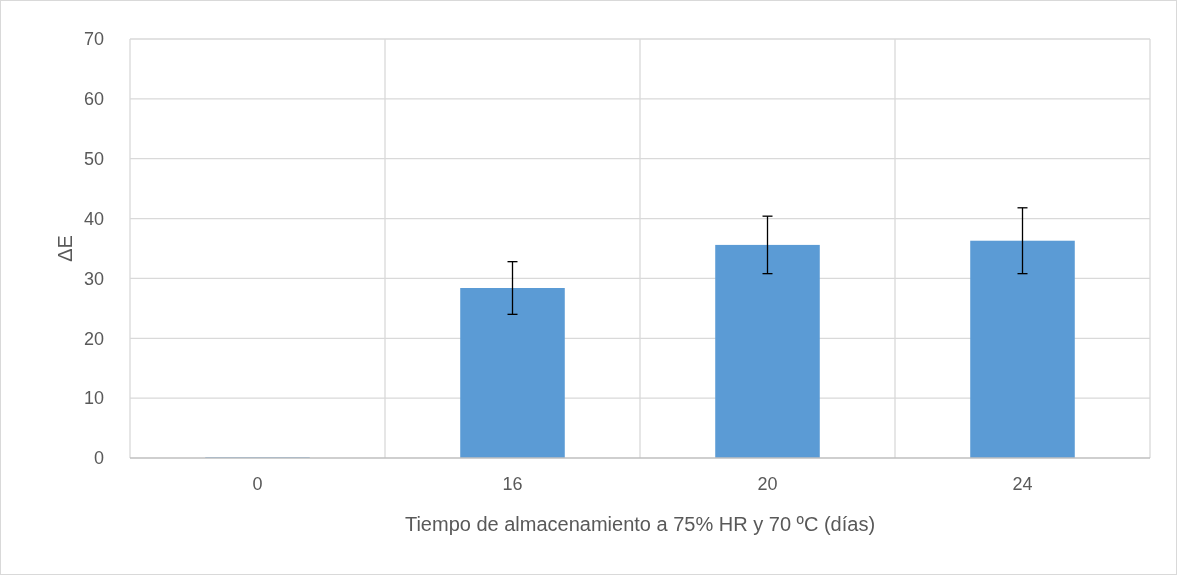 This screenshot has width=1177, height=575. I want to click on y-tick-label: 60, so click(93, 99).